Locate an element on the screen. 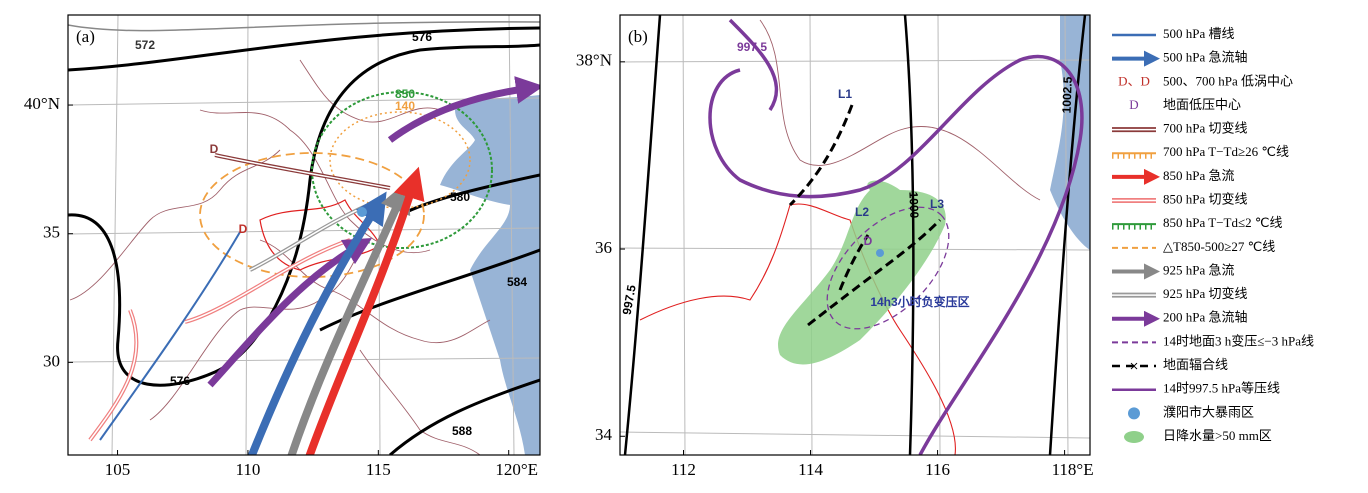 The height and width of the screenshot is (493, 1368). map-symbol: L1 is located at coordinates (845, 94).